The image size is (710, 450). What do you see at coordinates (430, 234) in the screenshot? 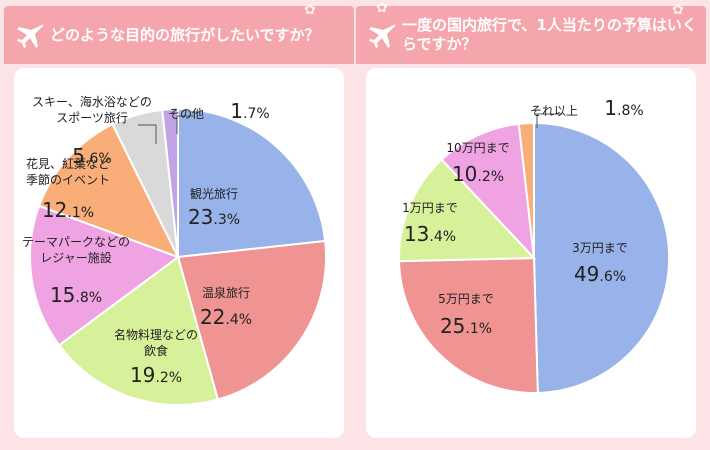
I see `data-label: 13.4%` at bounding box center [430, 234].